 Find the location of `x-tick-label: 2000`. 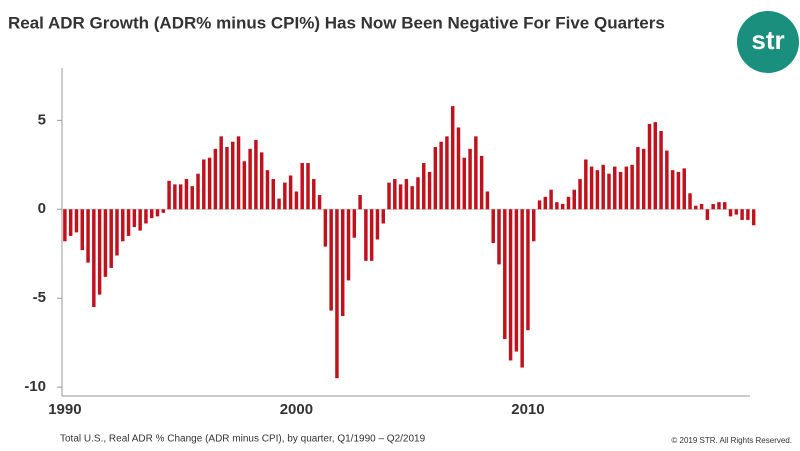

x-tick-label: 2000 is located at coordinates (296, 409).